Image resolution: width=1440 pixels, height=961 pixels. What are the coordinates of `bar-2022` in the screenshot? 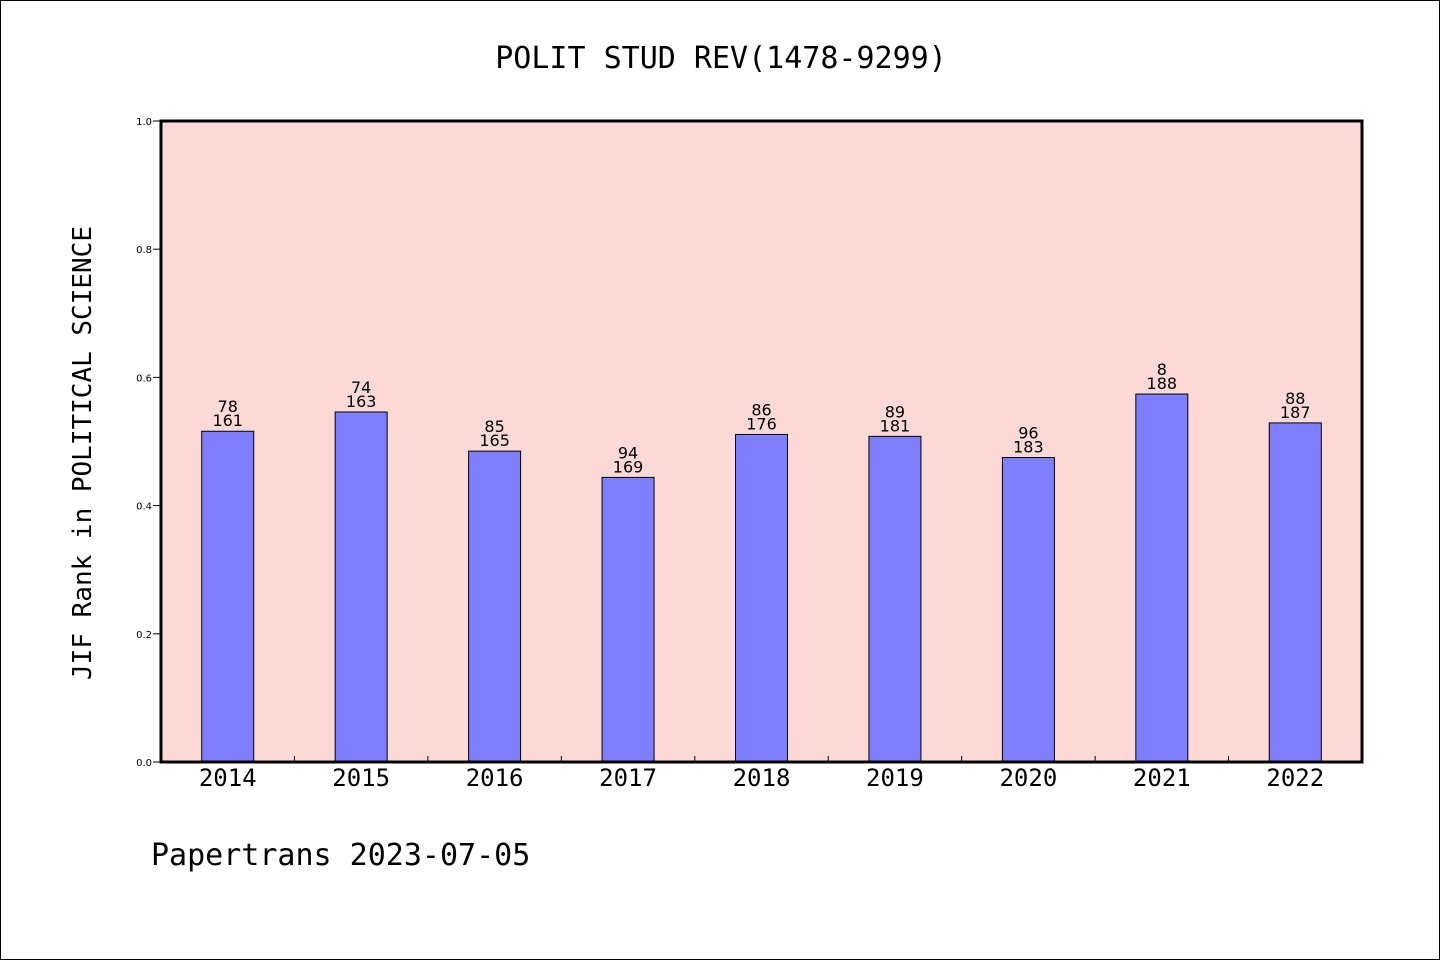 It's located at (1295, 592).